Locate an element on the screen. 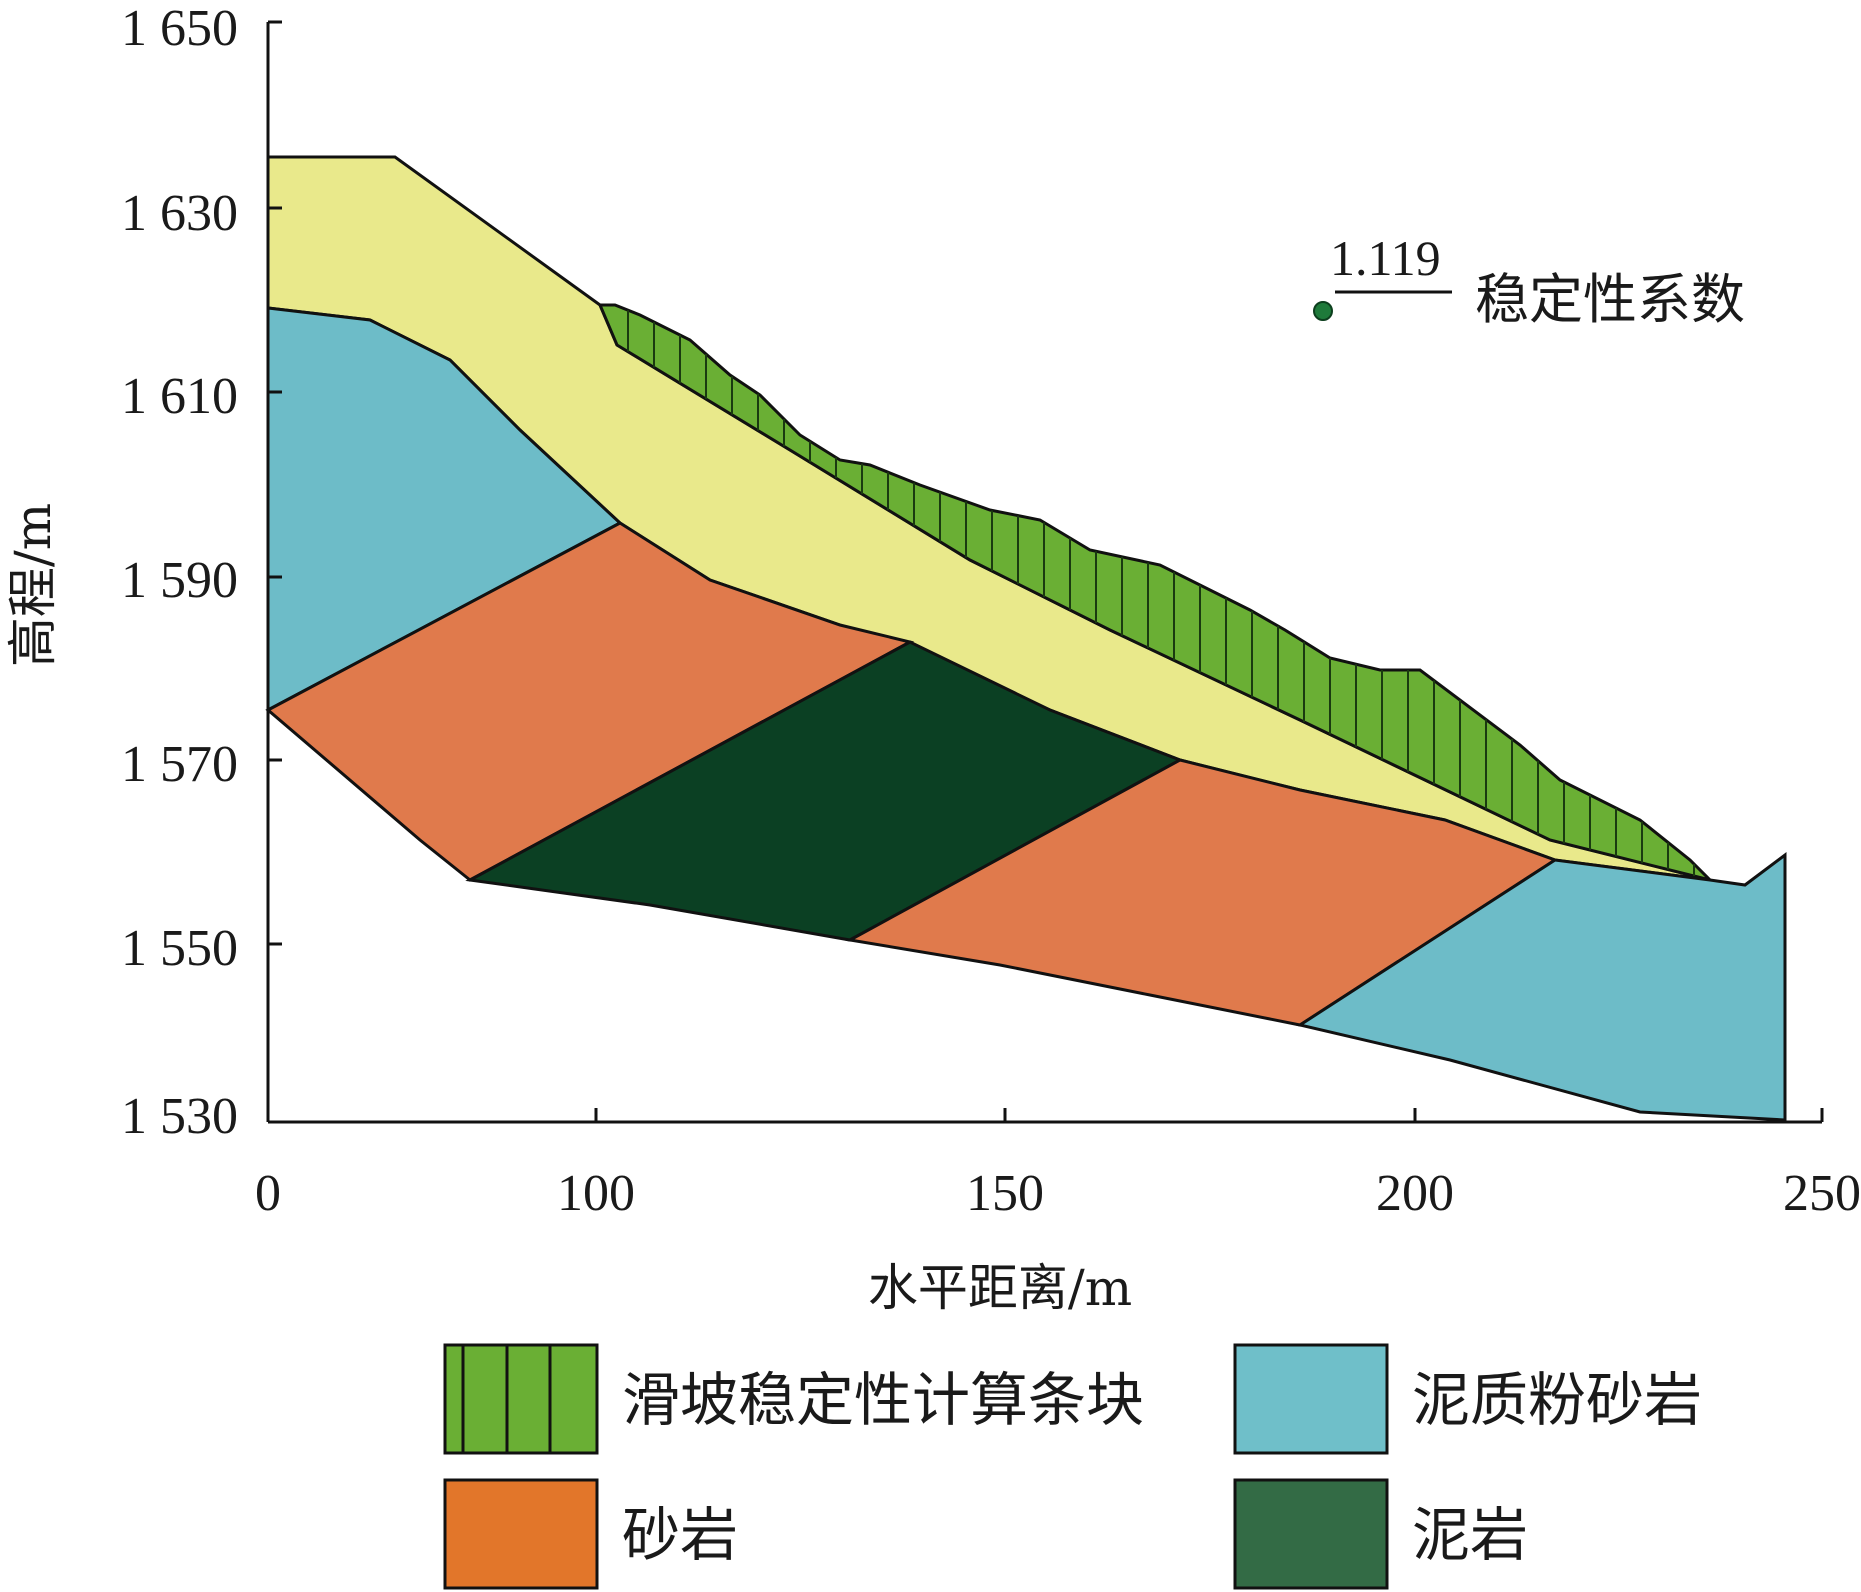 This screenshot has width=1861, height=1592. legend-item-mudstone: 泥岩 is located at coordinates (1380, 1534).